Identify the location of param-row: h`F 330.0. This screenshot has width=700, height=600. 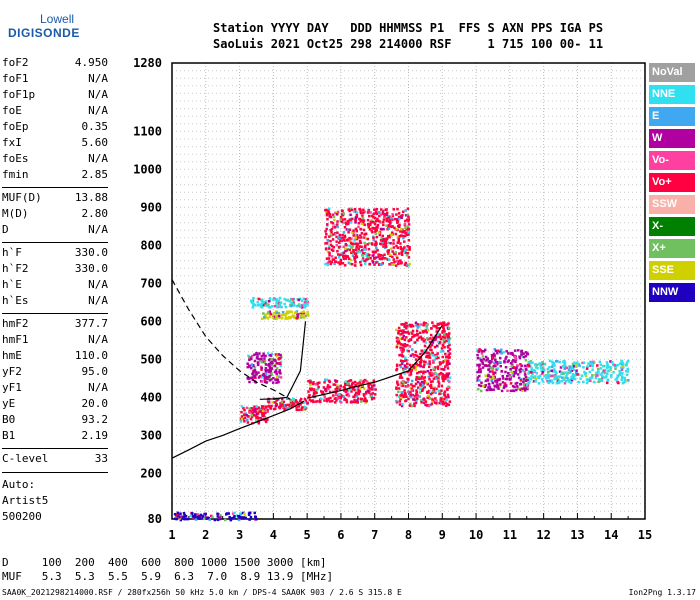
(55, 254).